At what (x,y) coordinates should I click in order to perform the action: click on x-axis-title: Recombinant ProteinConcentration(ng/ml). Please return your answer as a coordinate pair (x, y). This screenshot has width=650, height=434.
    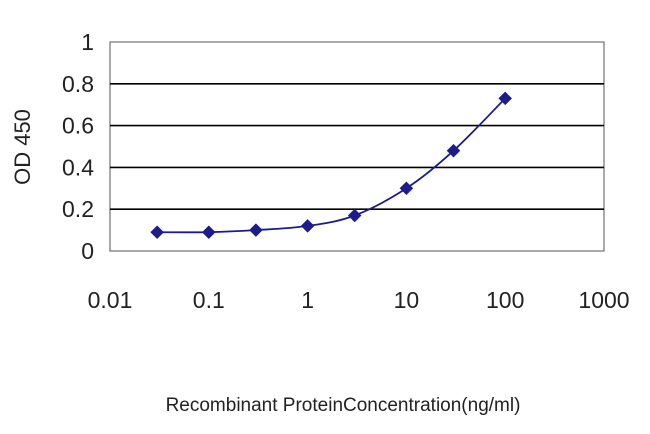
    Looking at the image, I should click on (343, 405).